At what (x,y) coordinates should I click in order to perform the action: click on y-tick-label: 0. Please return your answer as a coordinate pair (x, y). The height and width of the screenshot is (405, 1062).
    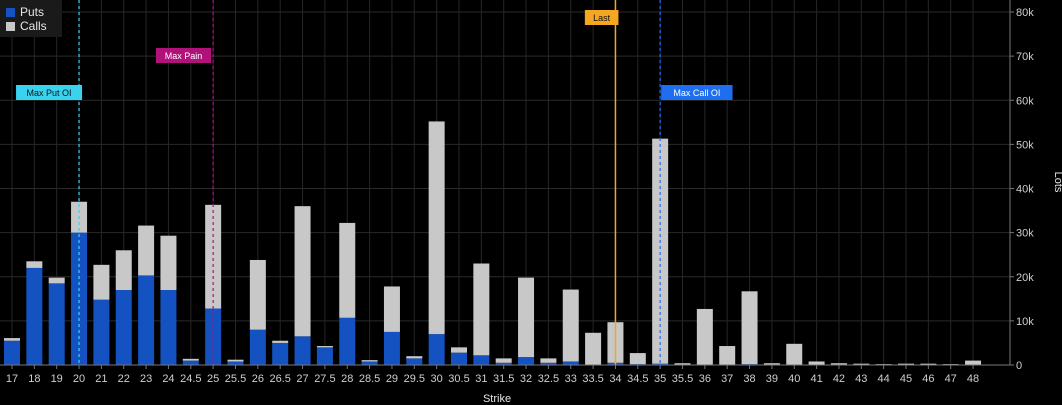
    Looking at the image, I should click on (1019, 366).